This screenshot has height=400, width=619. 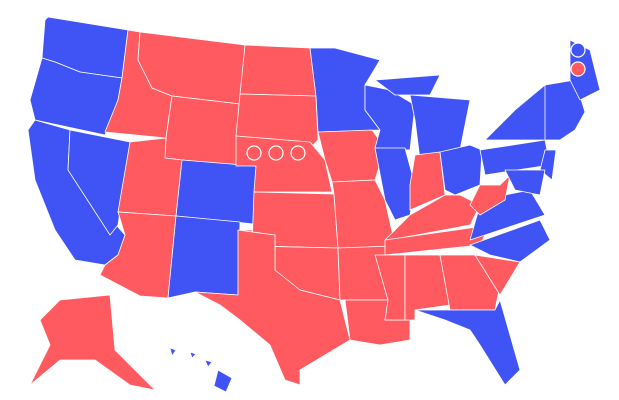 I want to click on state-co, so click(x=216, y=192).